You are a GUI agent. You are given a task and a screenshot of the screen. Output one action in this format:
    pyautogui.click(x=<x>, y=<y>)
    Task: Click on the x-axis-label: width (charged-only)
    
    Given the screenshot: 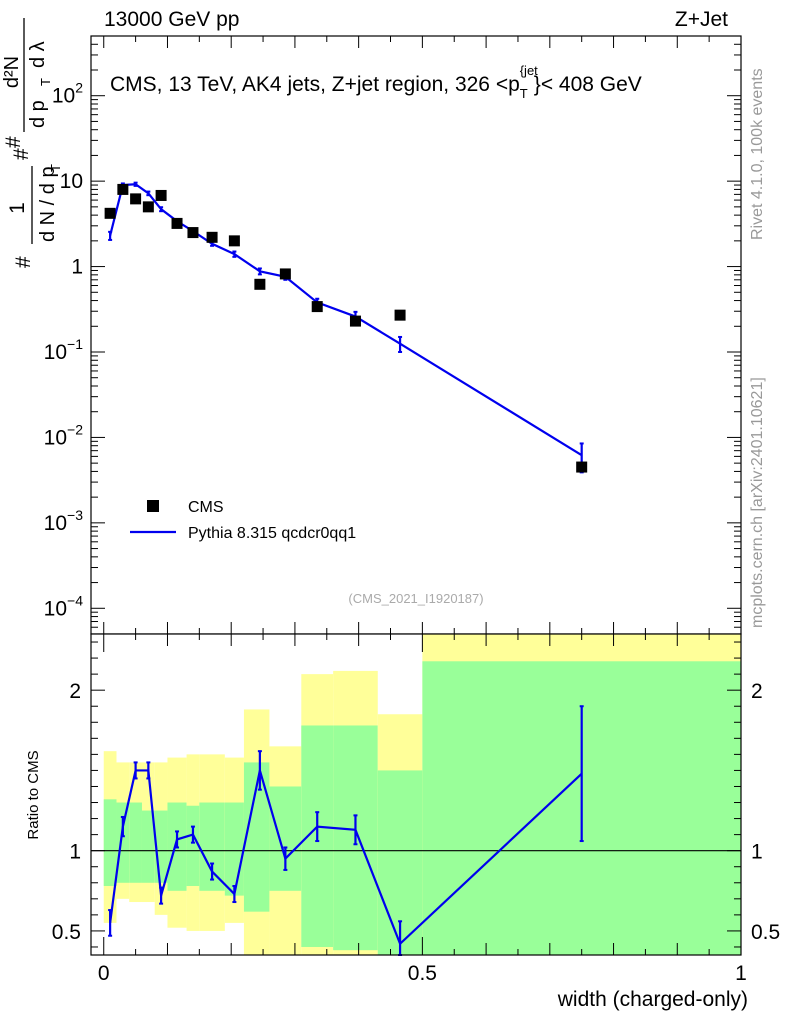 What is the action you would take?
    pyautogui.click(x=652, y=999)
    